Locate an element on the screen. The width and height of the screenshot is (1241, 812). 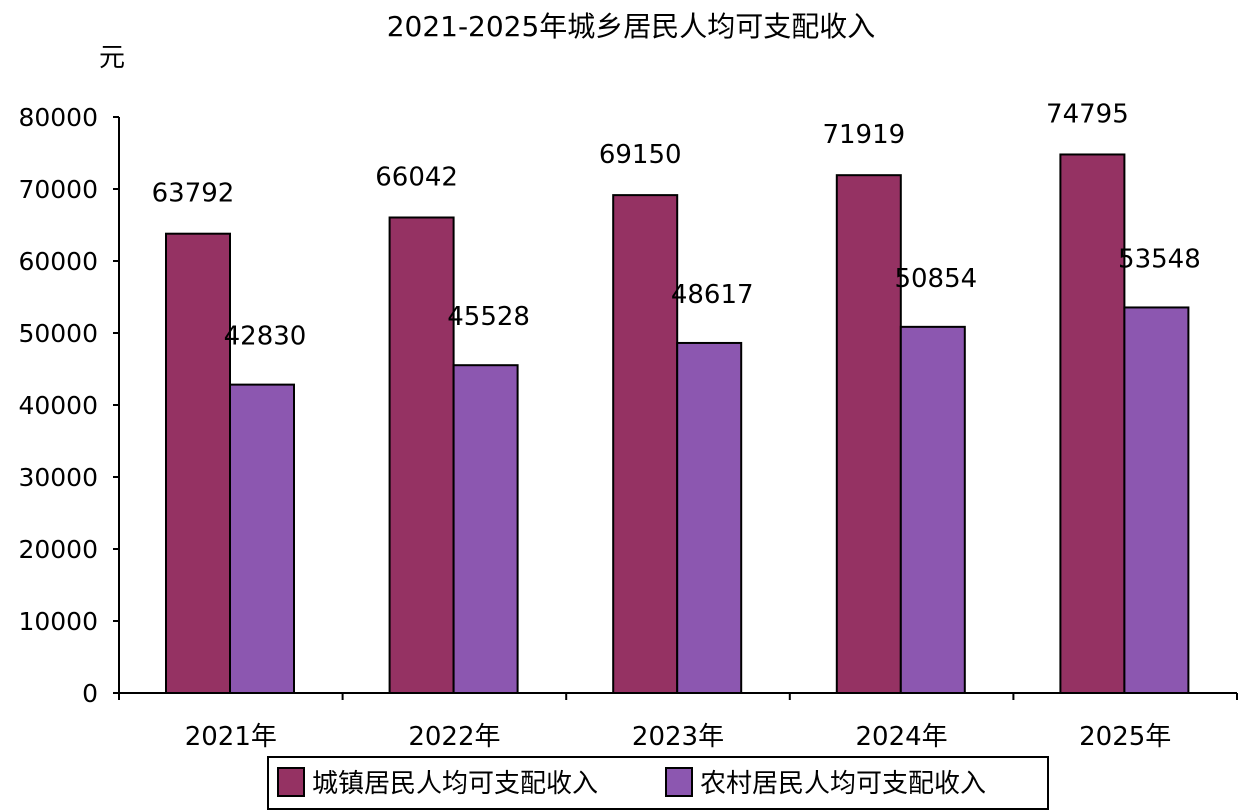
data-label: 66042 is located at coordinates (416, 177).